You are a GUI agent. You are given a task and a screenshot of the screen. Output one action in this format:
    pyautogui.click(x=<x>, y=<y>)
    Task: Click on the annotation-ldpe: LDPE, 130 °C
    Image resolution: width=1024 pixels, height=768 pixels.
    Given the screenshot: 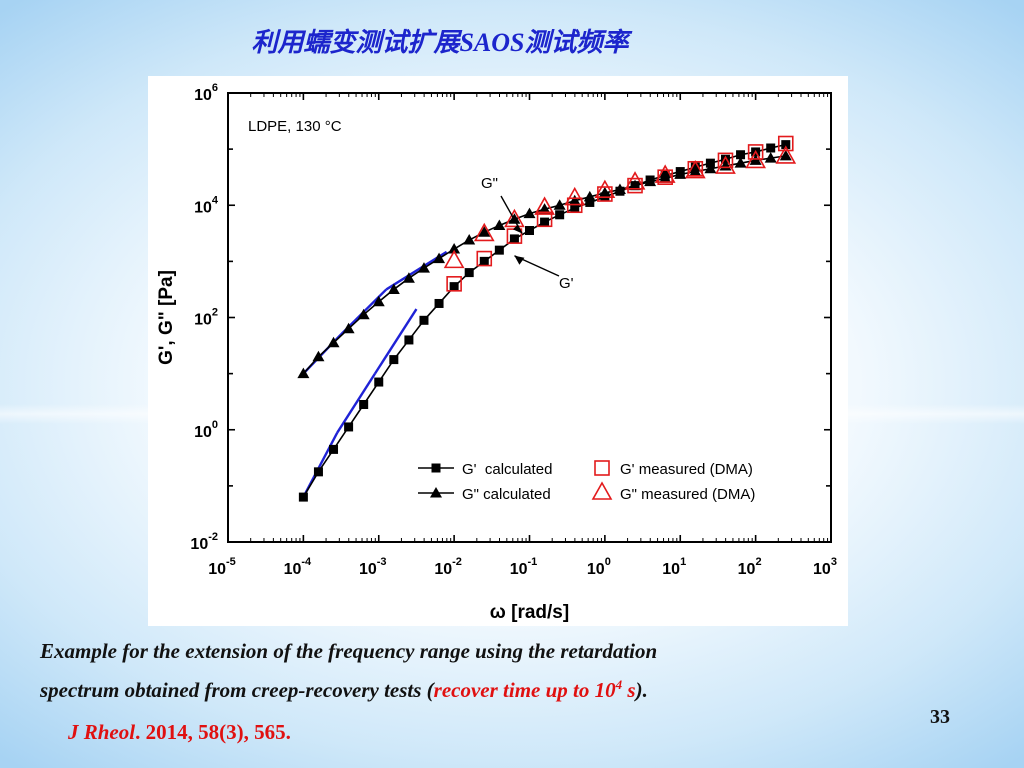 What is the action you would take?
    pyautogui.click(x=295, y=126)
    